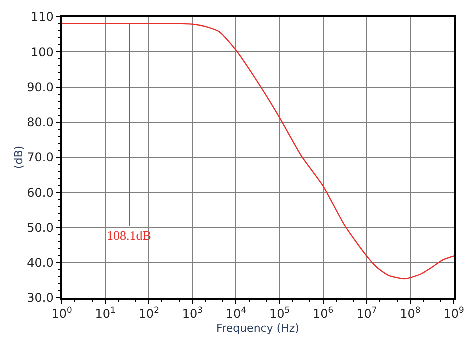 This screenshot has height=344, width=474. What do you see at coordinates (40, 87) in the screenshot?
I see `y-tick-label: 90.0` at bounding box center [40, 87].